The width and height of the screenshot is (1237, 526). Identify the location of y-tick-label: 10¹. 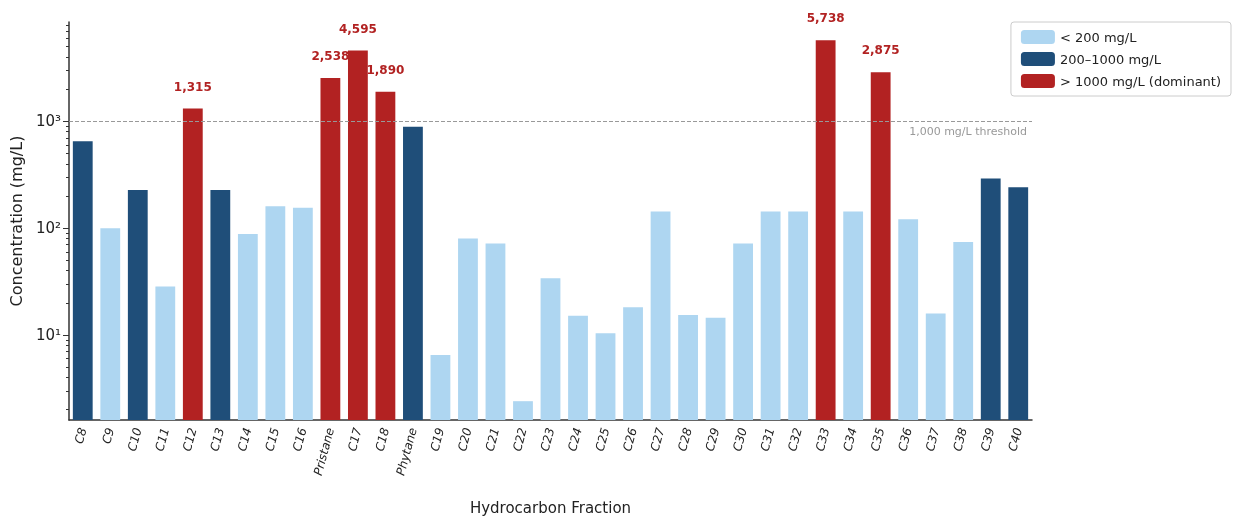
(48, 334).